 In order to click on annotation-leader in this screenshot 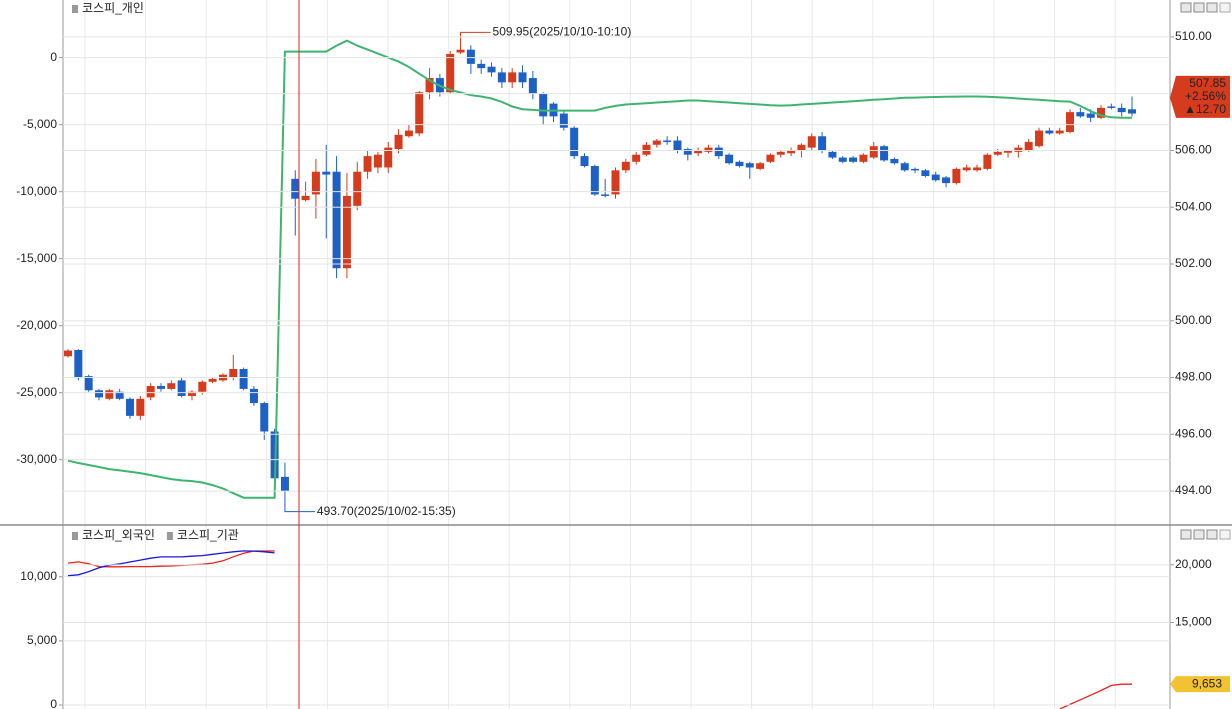, I will do `click(299, 506)`.